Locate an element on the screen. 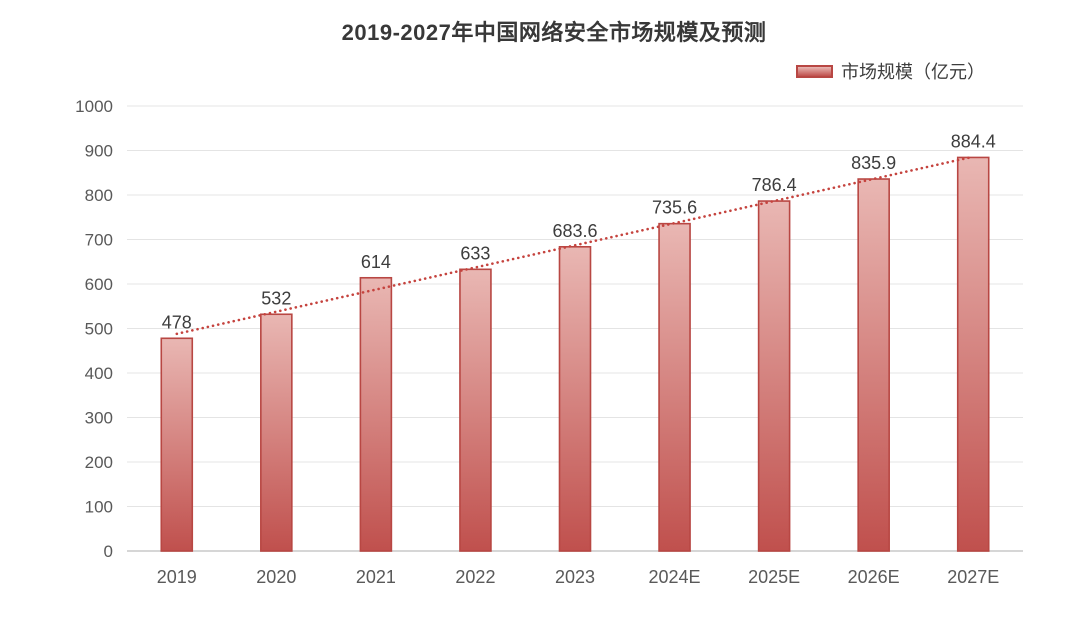  value-label-2022: 633 is located at coordinates (475, 253).